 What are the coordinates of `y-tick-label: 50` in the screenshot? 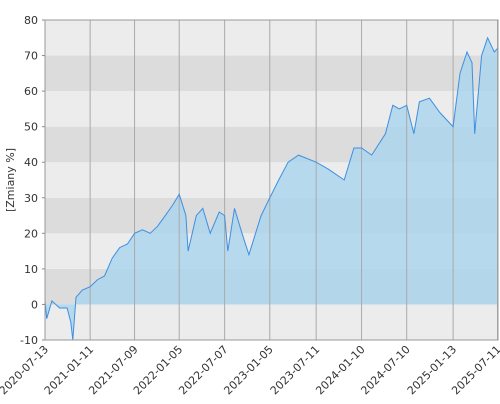 It's located at (31, 127).